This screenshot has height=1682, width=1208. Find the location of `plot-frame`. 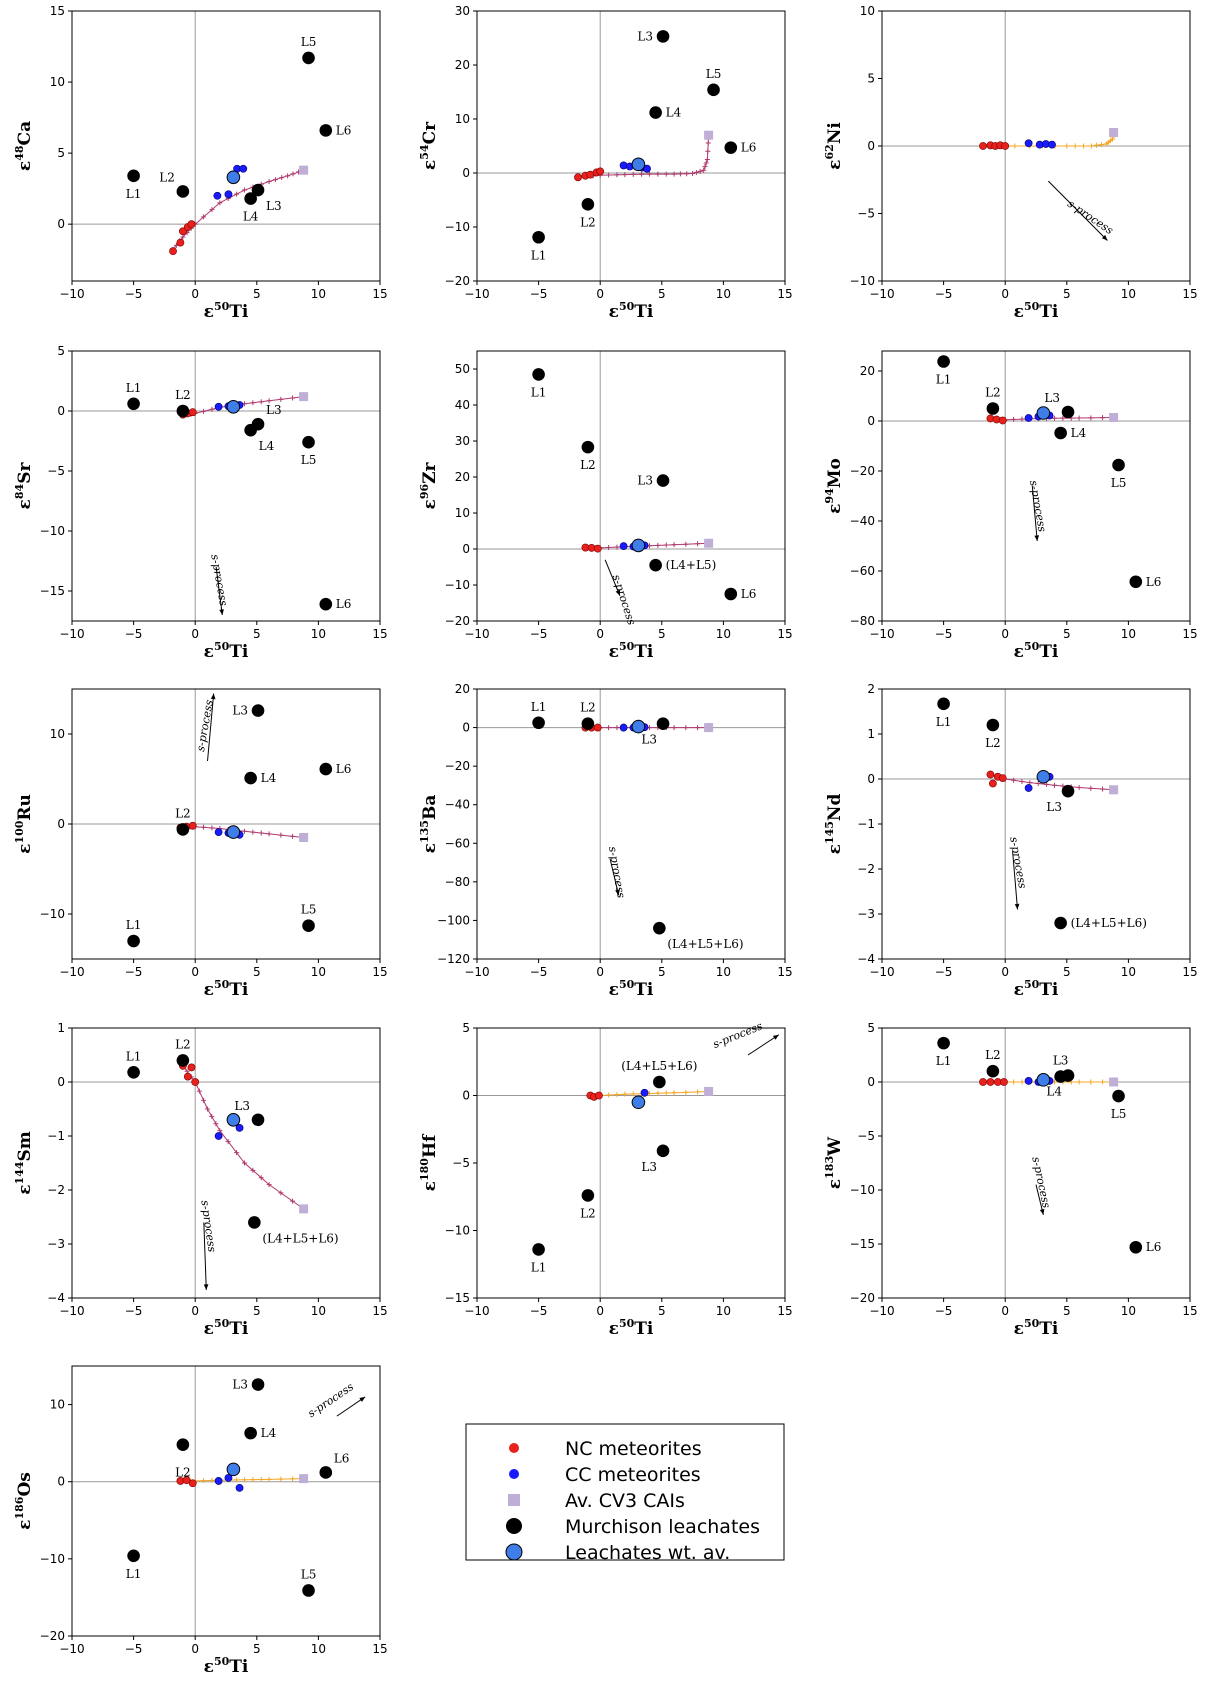

plot-frame is located at coordinates (226, 146).